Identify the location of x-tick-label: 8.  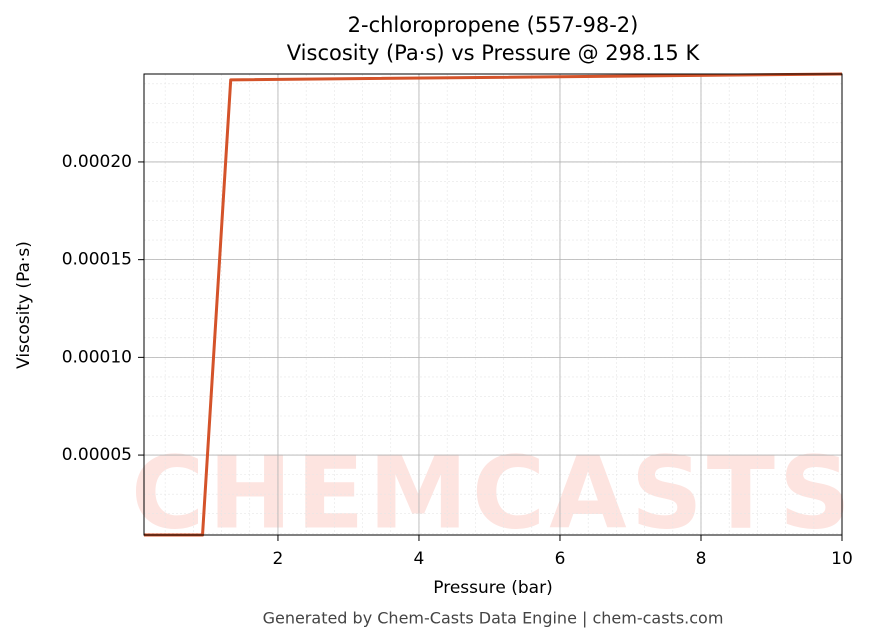
(701, 559).